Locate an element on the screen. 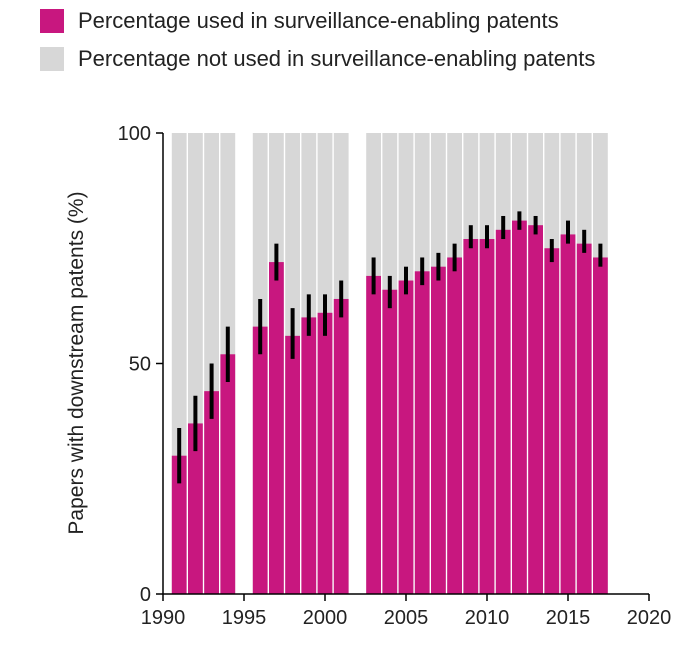 Image resolution: width=700 pixels, height=664 pixels. legend-swatch-used is located at coordinates (52, 21).